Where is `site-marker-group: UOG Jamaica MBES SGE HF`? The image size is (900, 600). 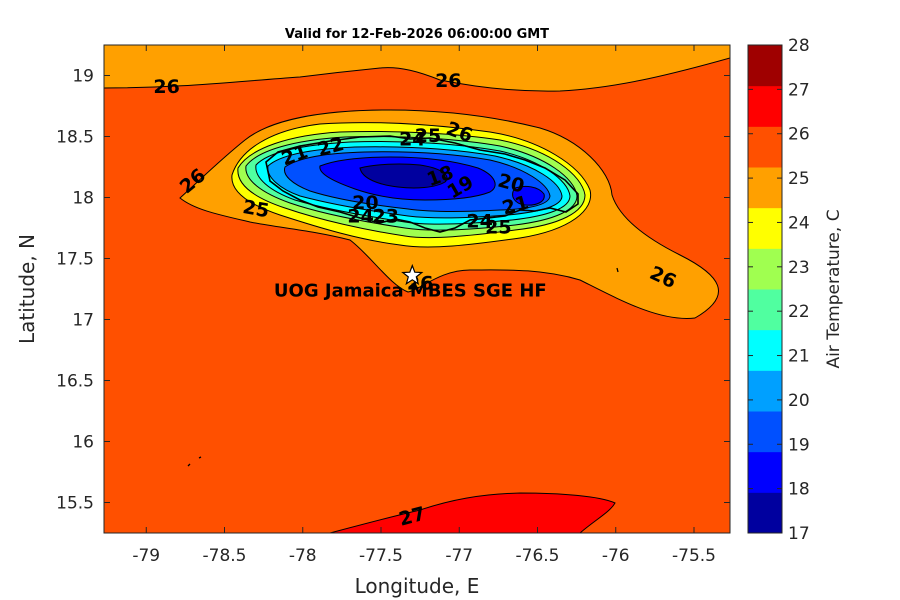
site-marker-group: UOG Jamaica MBES SGE HF is located at coordinates (410, 282).